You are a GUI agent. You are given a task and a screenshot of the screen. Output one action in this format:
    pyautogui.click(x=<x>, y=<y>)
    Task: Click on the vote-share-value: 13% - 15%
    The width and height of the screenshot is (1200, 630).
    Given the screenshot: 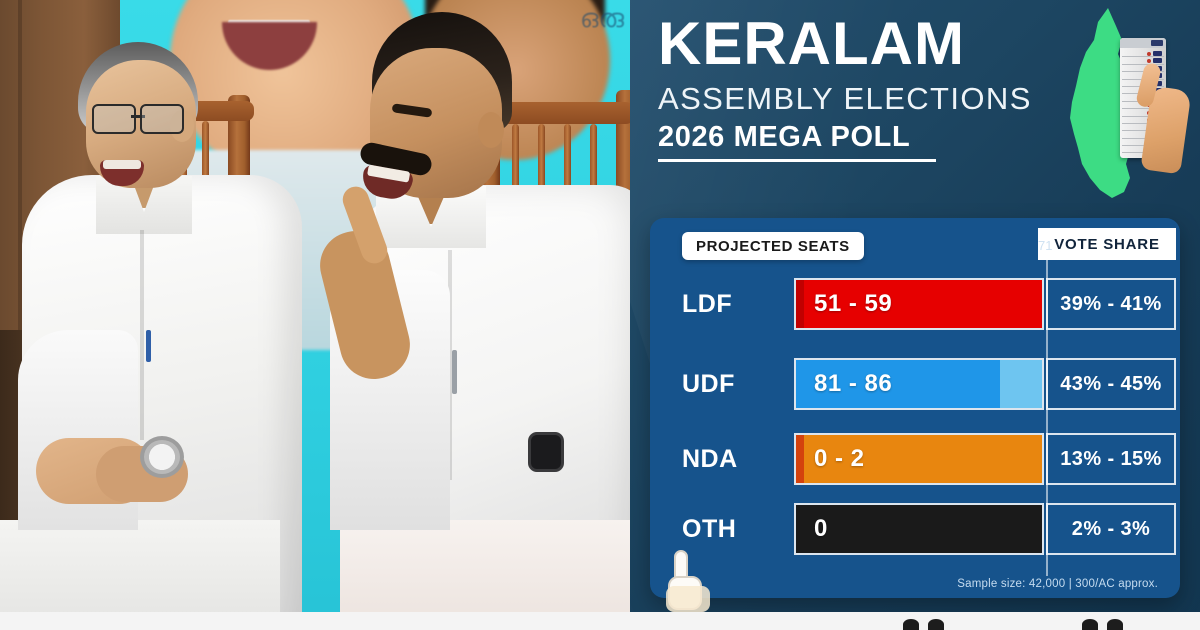 What is the action you would take?
    pyautogui.click(x=1111, y=459)
    